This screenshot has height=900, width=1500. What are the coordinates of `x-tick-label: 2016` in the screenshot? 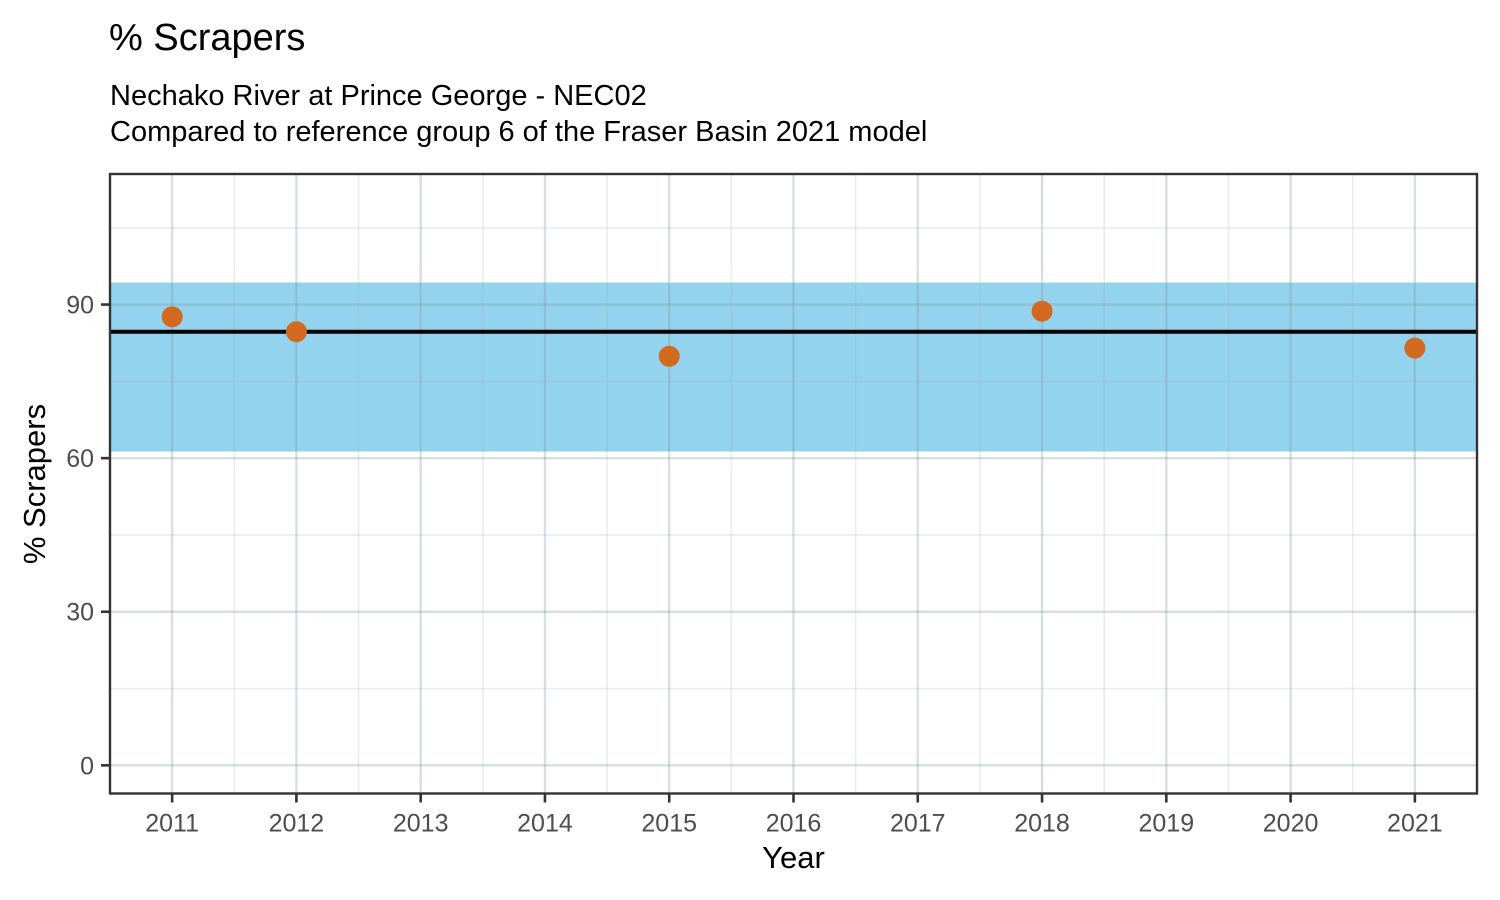 It's located at (794, 824).